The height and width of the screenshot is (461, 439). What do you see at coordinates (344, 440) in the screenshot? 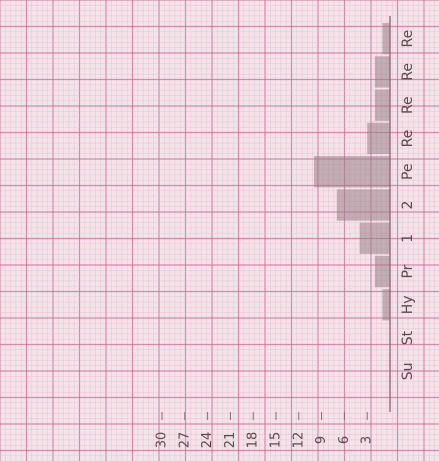
I see `value-tick-label: 6` at bounding box center [344, 440].